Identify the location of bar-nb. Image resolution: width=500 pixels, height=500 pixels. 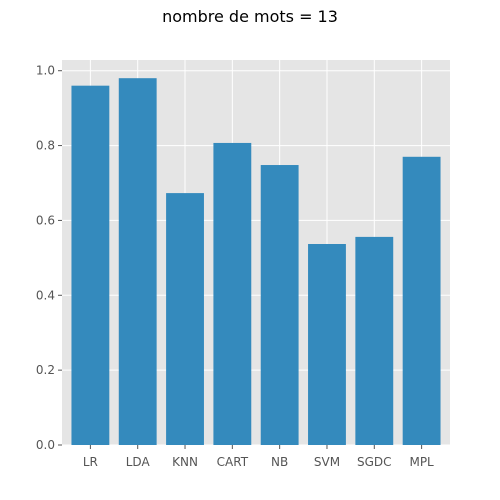
(279, 305).